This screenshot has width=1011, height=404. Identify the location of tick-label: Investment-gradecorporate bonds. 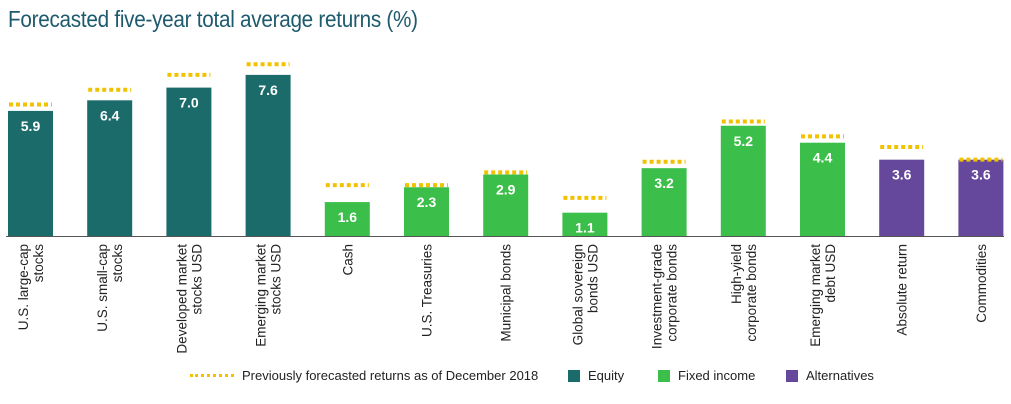
(665, 296).